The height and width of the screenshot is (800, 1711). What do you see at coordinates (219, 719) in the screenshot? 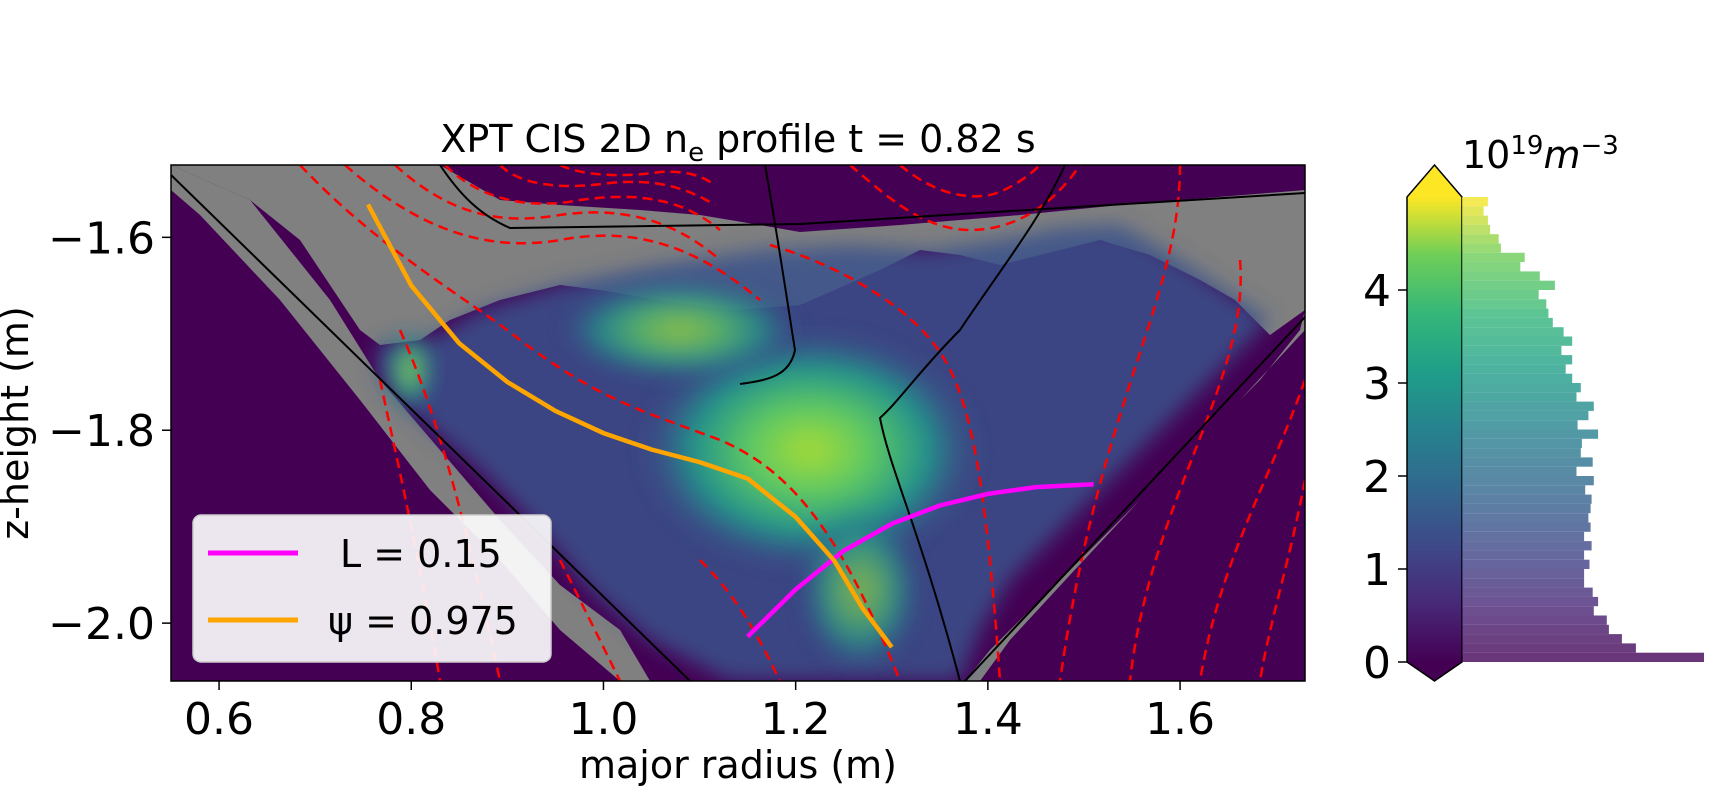
I see `x-tick-label: 0.6` at bounding box center [219, 719].